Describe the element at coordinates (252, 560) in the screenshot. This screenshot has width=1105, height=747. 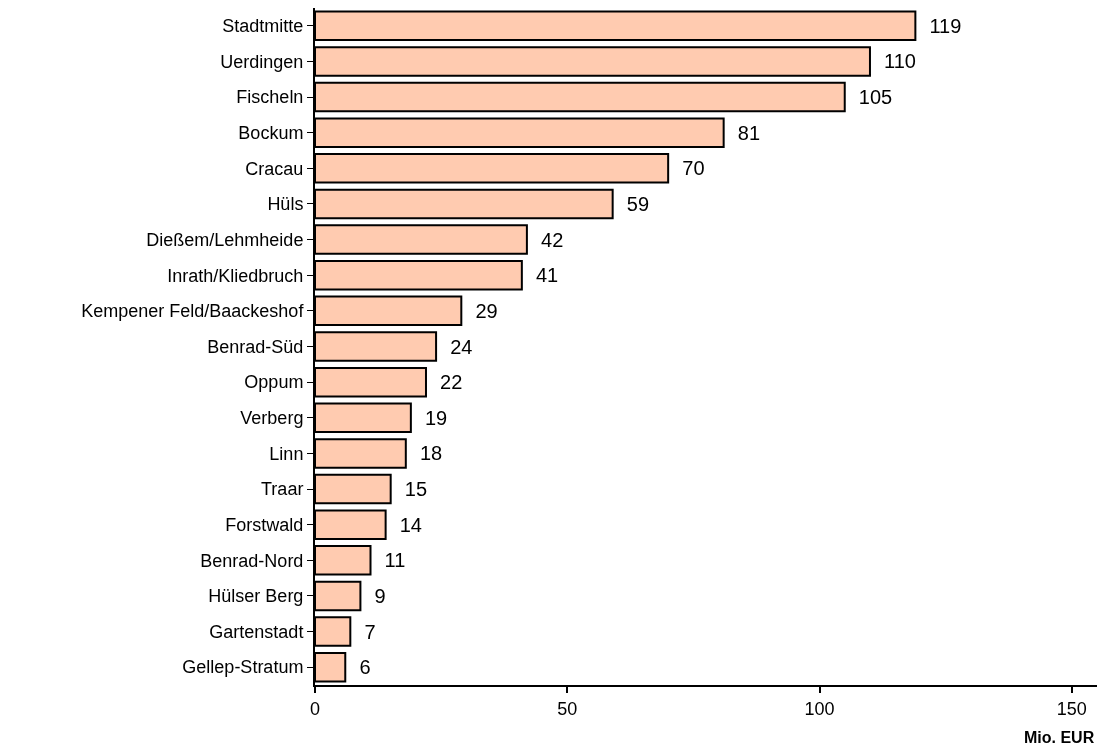
I see `y-tick-label: Benrad-Nord` at that location.